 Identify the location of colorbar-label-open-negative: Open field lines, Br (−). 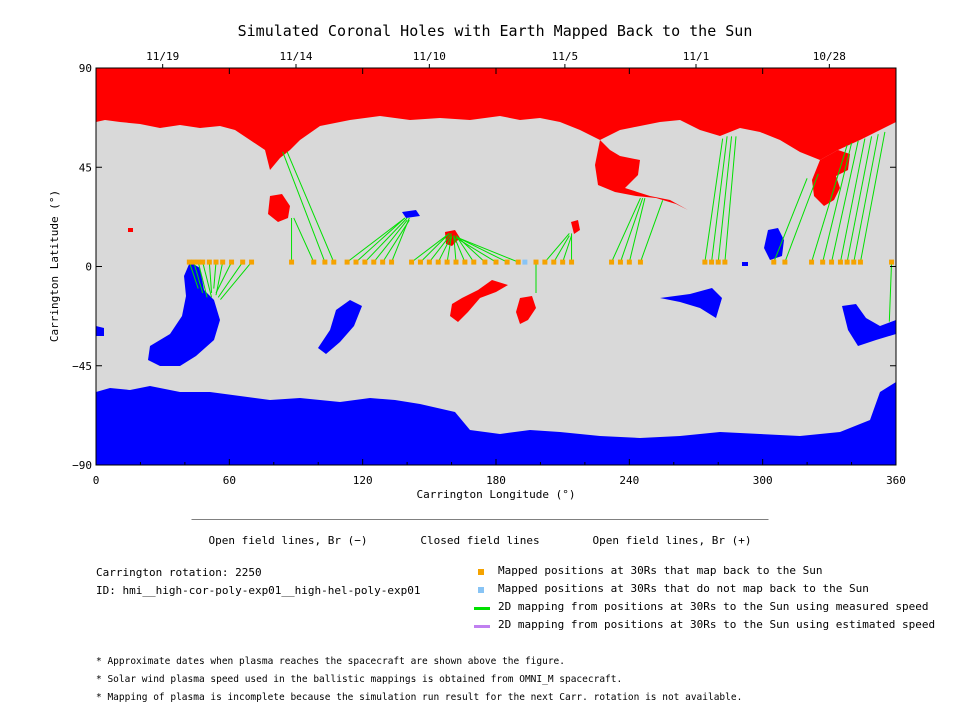
(288, 540).